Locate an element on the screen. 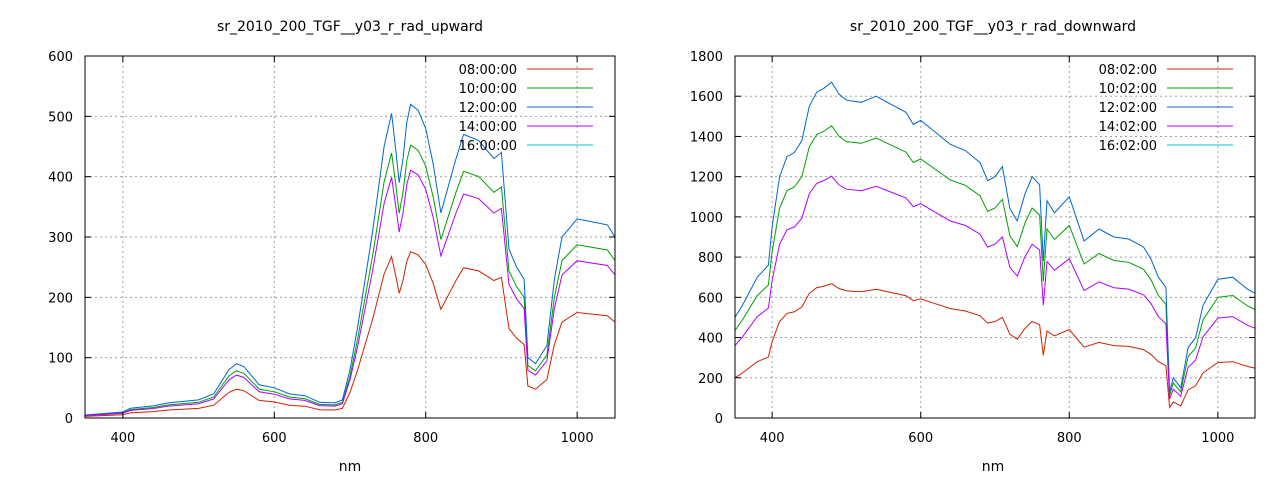 The width and height of the screenshot is (1280, 480). chart-upward-title: sr_2010_200_TGF__y03_r_rad_upward is located at coordinates (350, 27).